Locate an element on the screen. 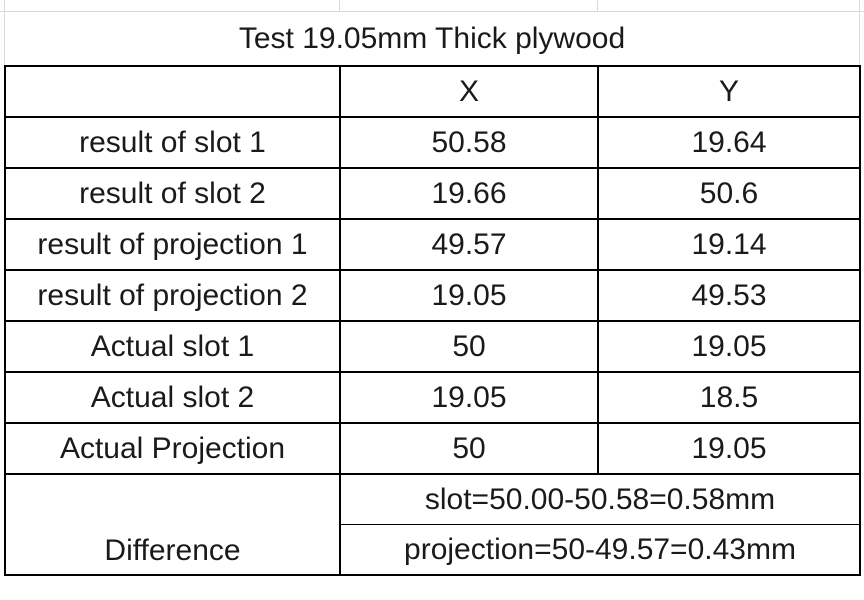 The image size is (864, 600). table-row: Actual slot 1 50 19.05 is located at coordinates (432, 346).